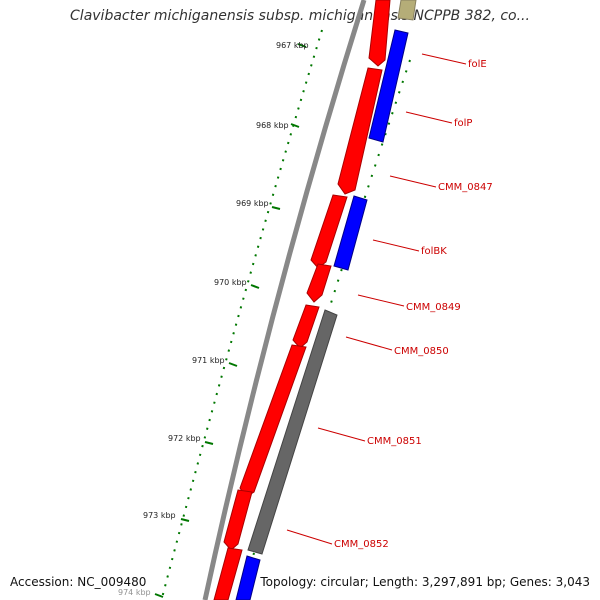  I want to click on kbp-tick-label: 974 kbp, so click(134, 592).